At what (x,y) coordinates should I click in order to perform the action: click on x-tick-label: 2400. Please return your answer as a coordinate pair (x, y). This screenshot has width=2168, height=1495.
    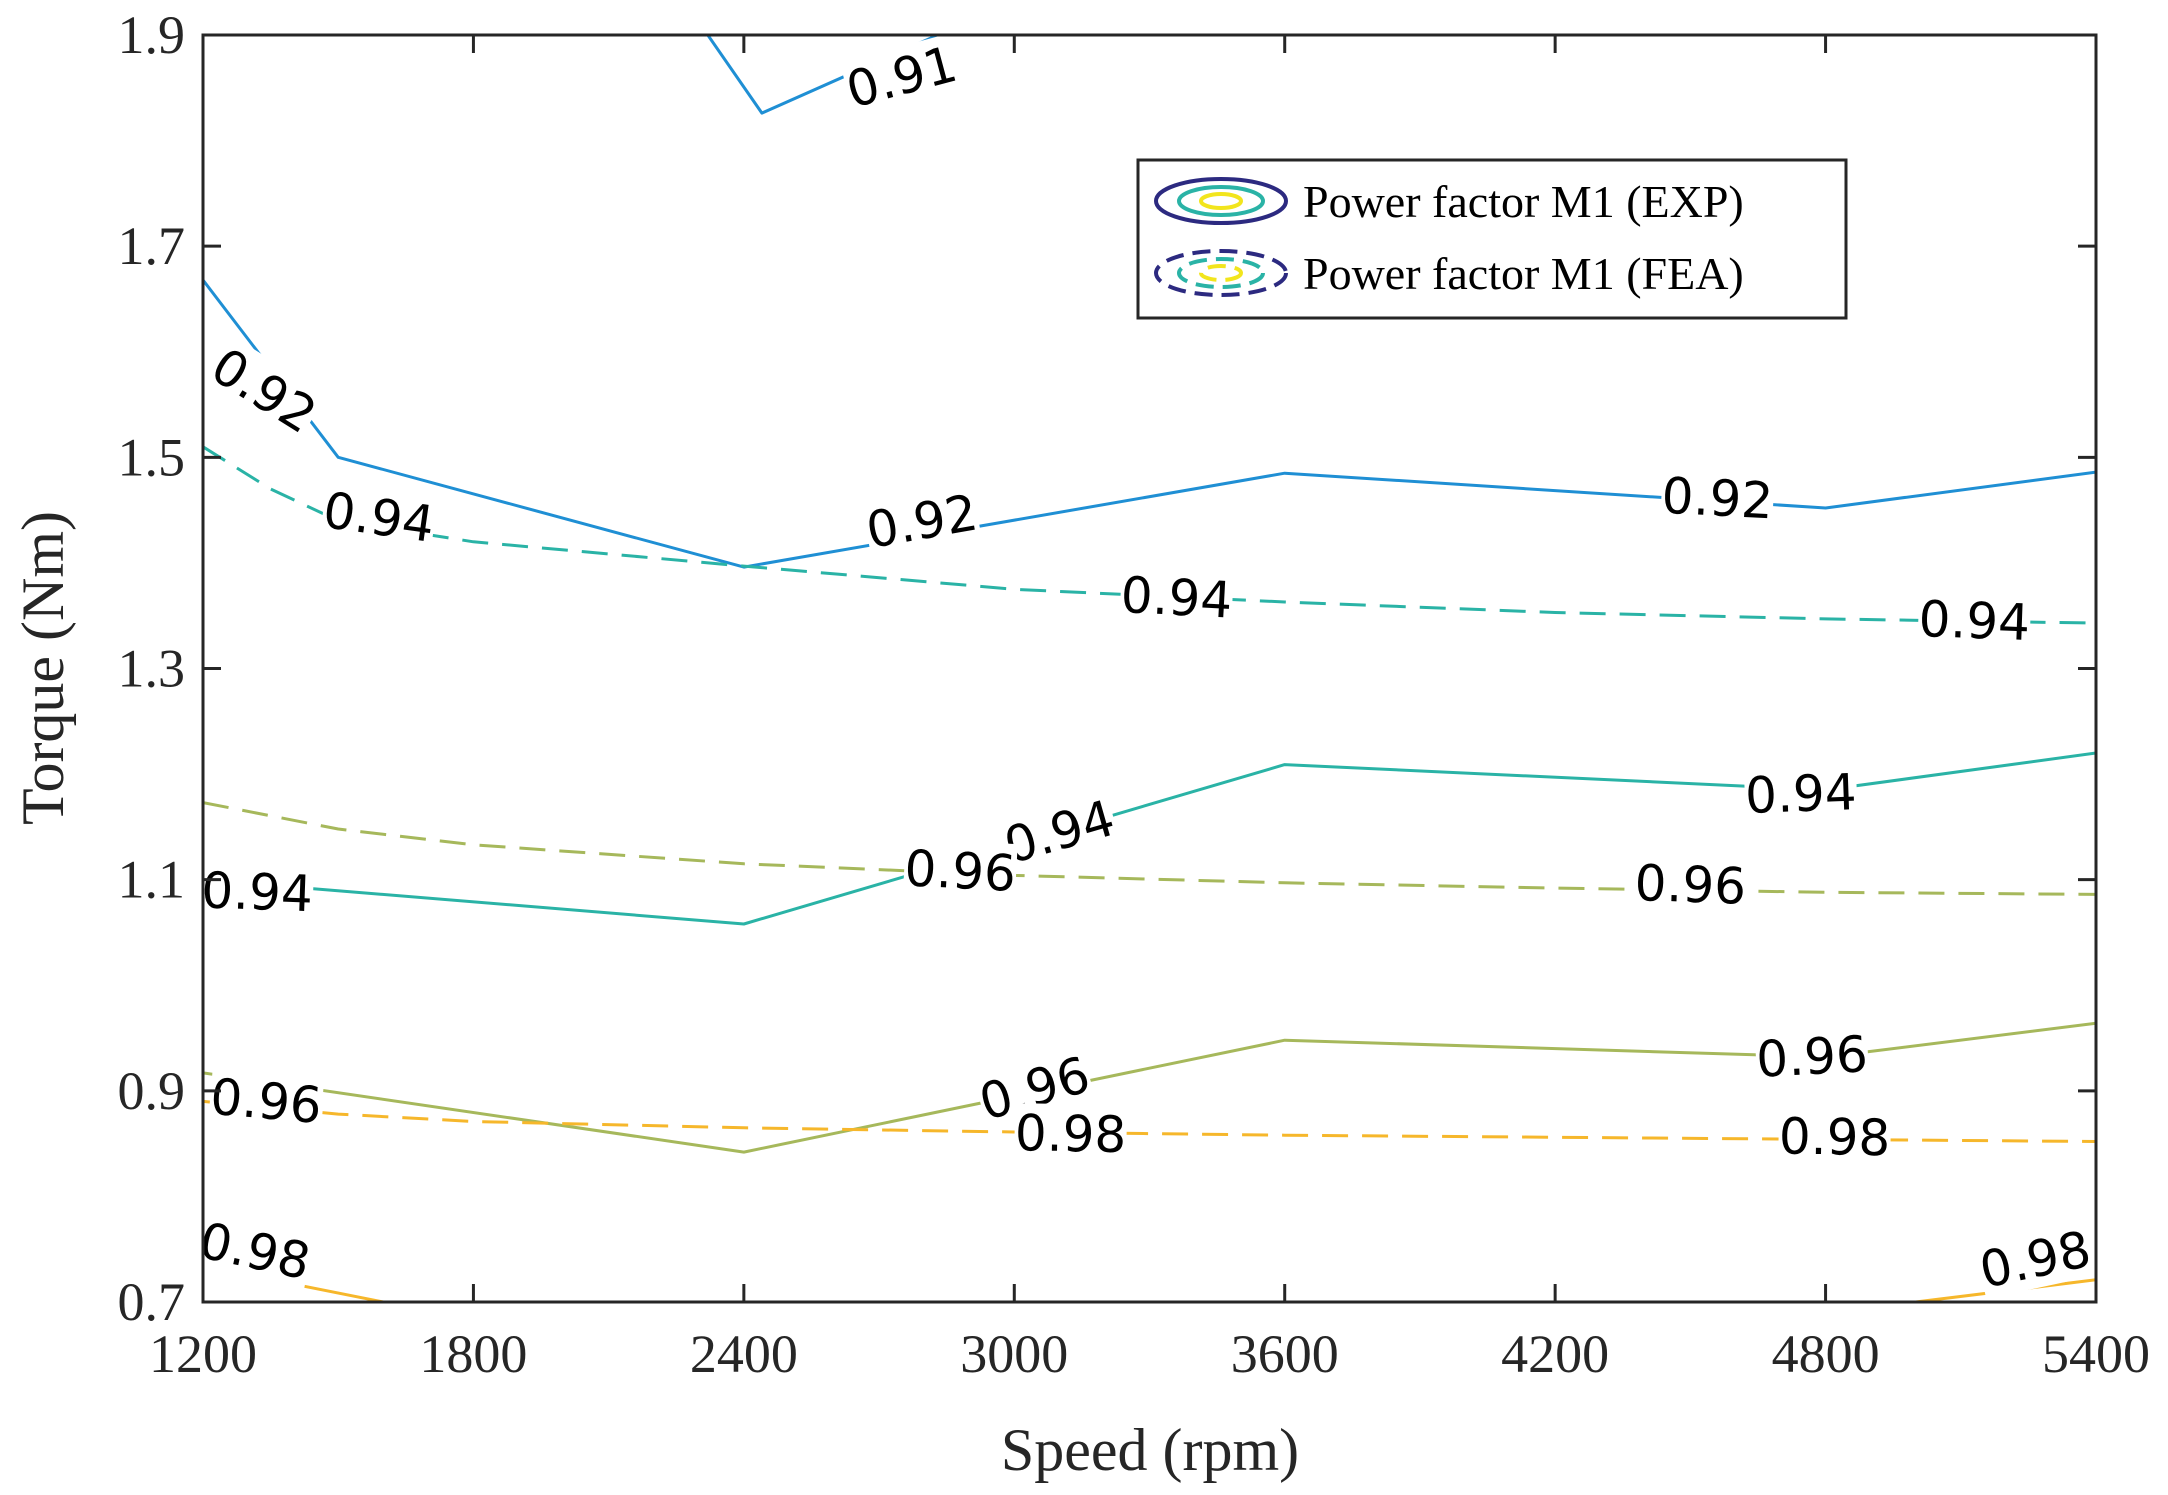
    Looking at the image, I should click on (744, 1354).